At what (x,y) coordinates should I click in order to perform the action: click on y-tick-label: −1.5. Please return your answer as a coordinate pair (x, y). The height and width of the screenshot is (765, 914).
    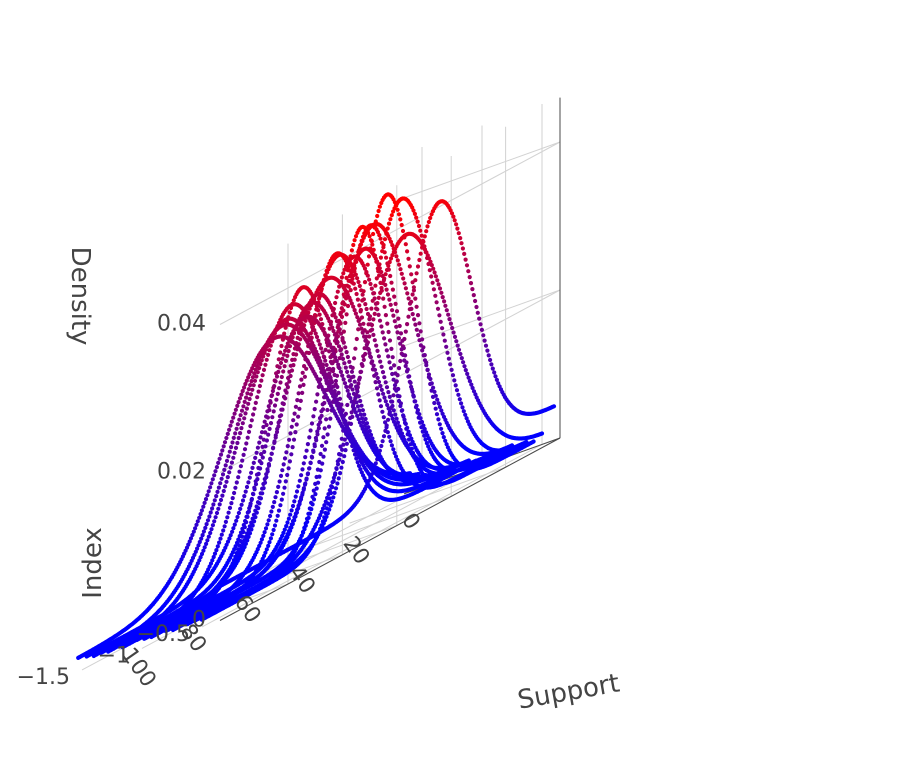
    Looking at the image, I should click on (43, 677).